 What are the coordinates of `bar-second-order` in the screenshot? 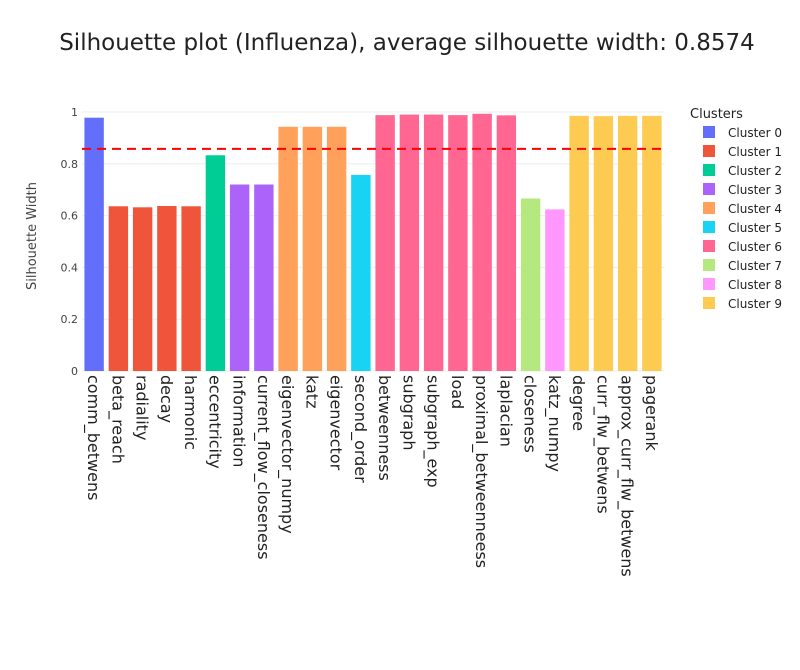 It's located at (361, 272).